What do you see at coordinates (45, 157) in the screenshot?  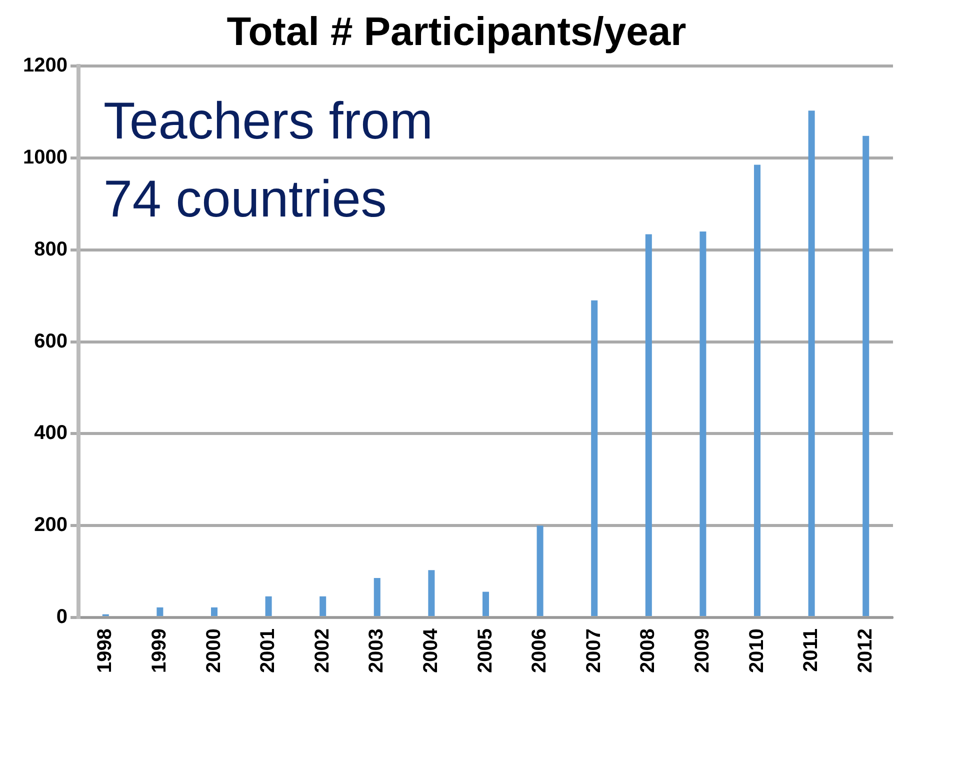 I see `y-tick-label: 1000` at bounding box center [45, 157].